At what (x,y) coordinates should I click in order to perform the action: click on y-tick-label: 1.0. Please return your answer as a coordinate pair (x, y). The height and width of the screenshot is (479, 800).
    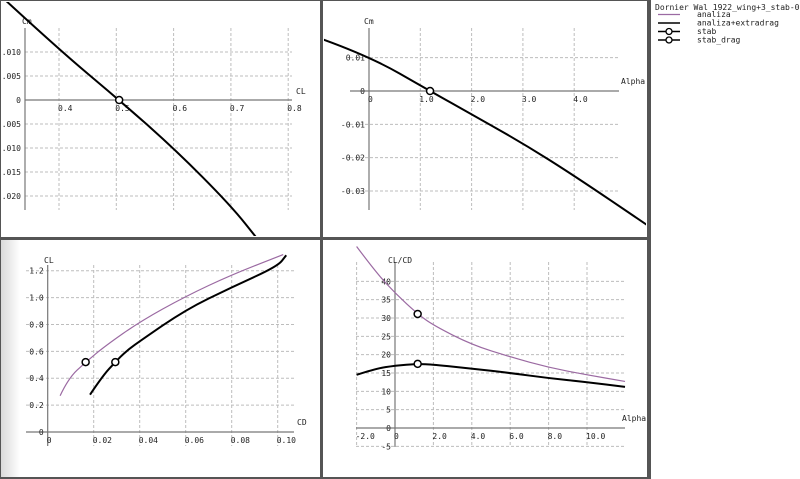
    Looking at the image, I should click on (36, 298).